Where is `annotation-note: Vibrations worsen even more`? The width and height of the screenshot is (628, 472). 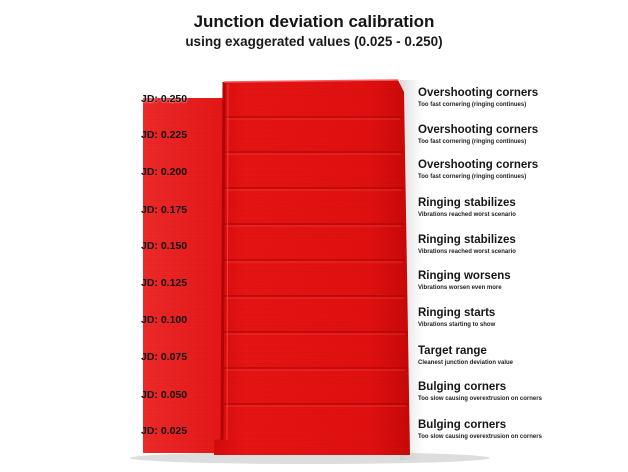 annotation-note: Vibrations worsen even more is located at coordinates (460, 288).